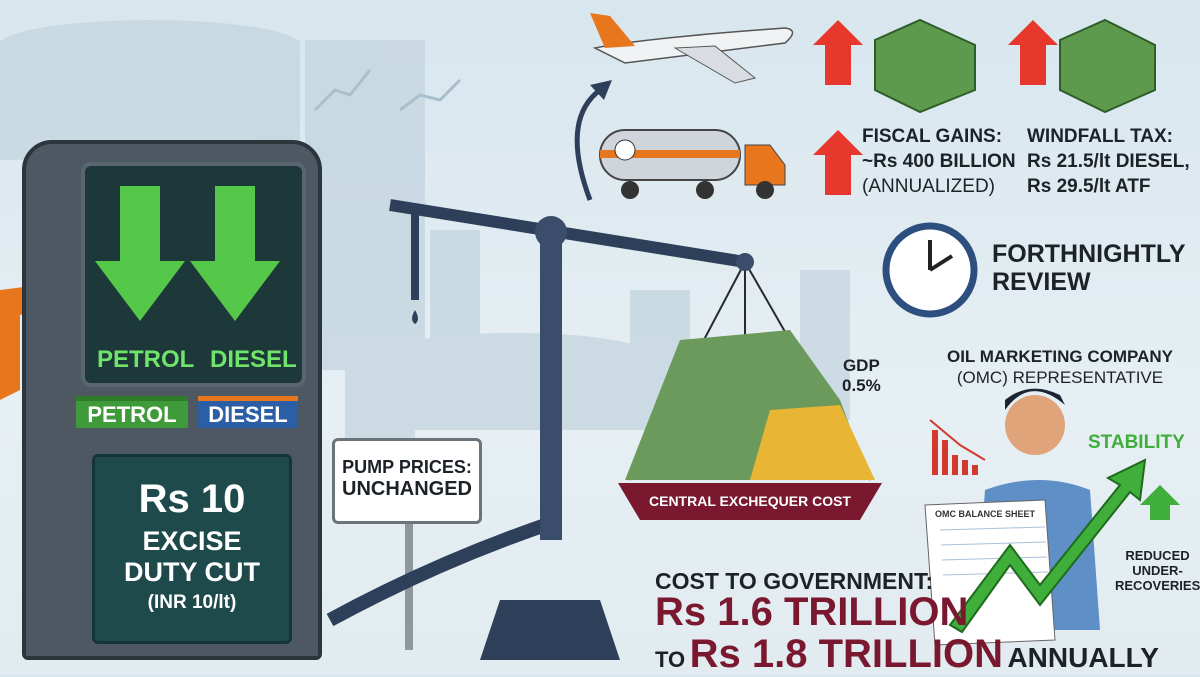 Image resolution: width=1200 pixels, height=677 pixels. I want to click on sign-line-2: UNCHANGED, so click(407, 489).